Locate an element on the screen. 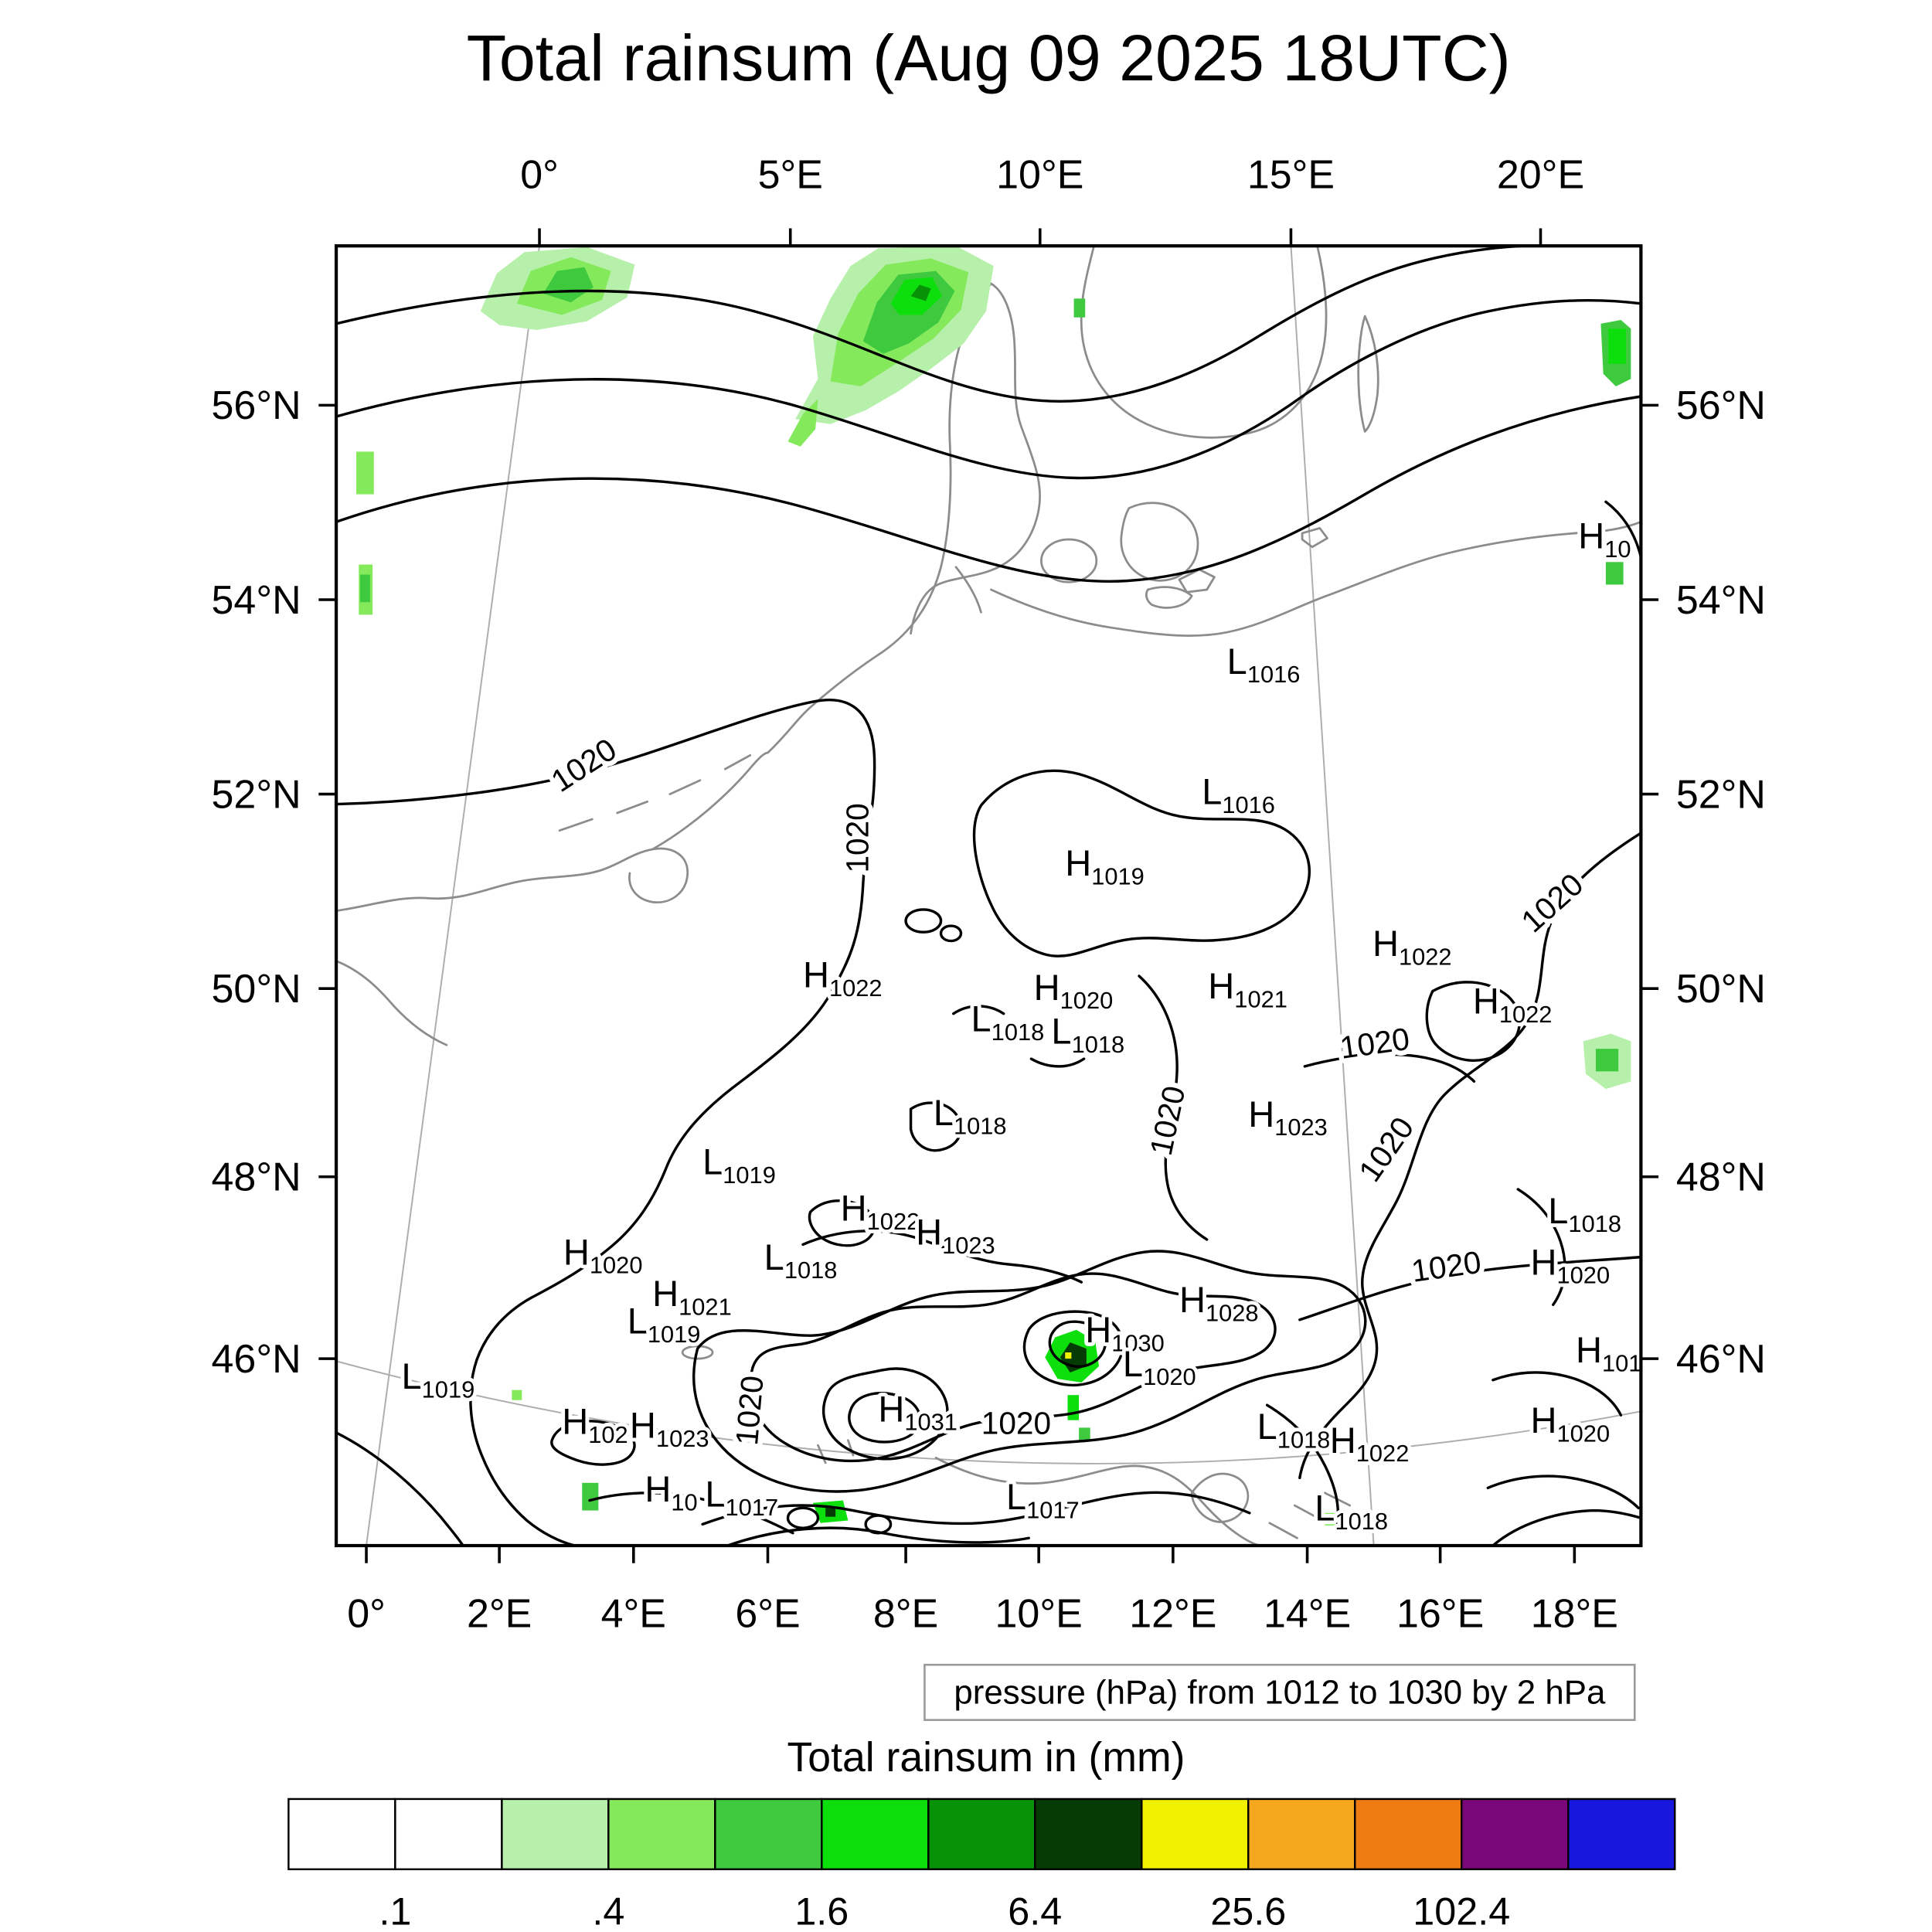  top-axis-label: 15°E is located at coordinates (1291, 176).